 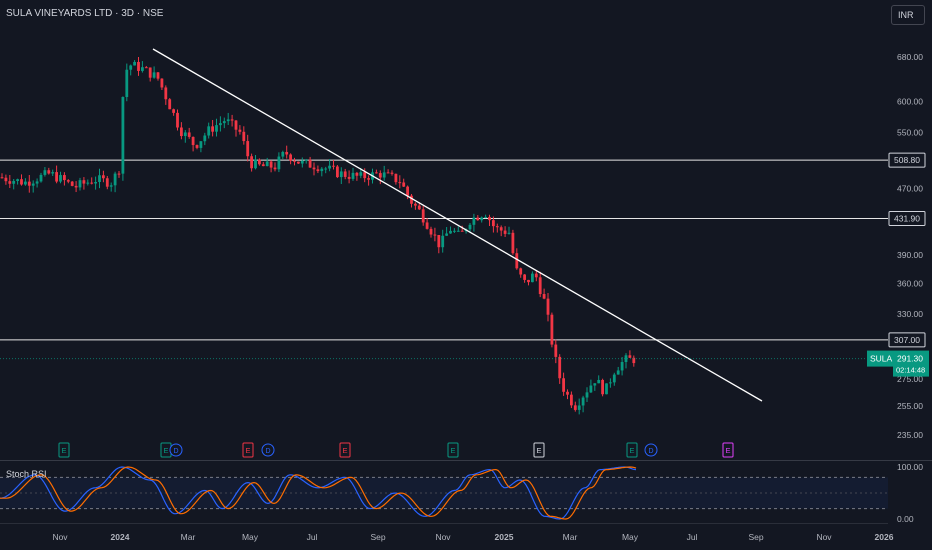 I want to click on price-tick-label: 330.00, so click(x=910, y=314).